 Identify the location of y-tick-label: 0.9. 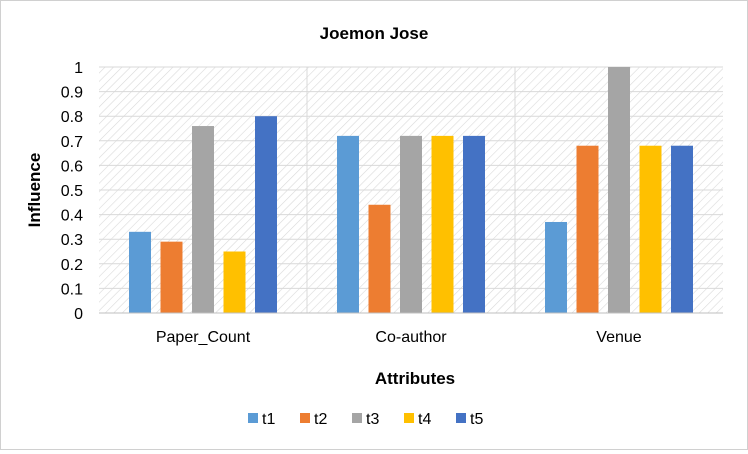
(72, 93).